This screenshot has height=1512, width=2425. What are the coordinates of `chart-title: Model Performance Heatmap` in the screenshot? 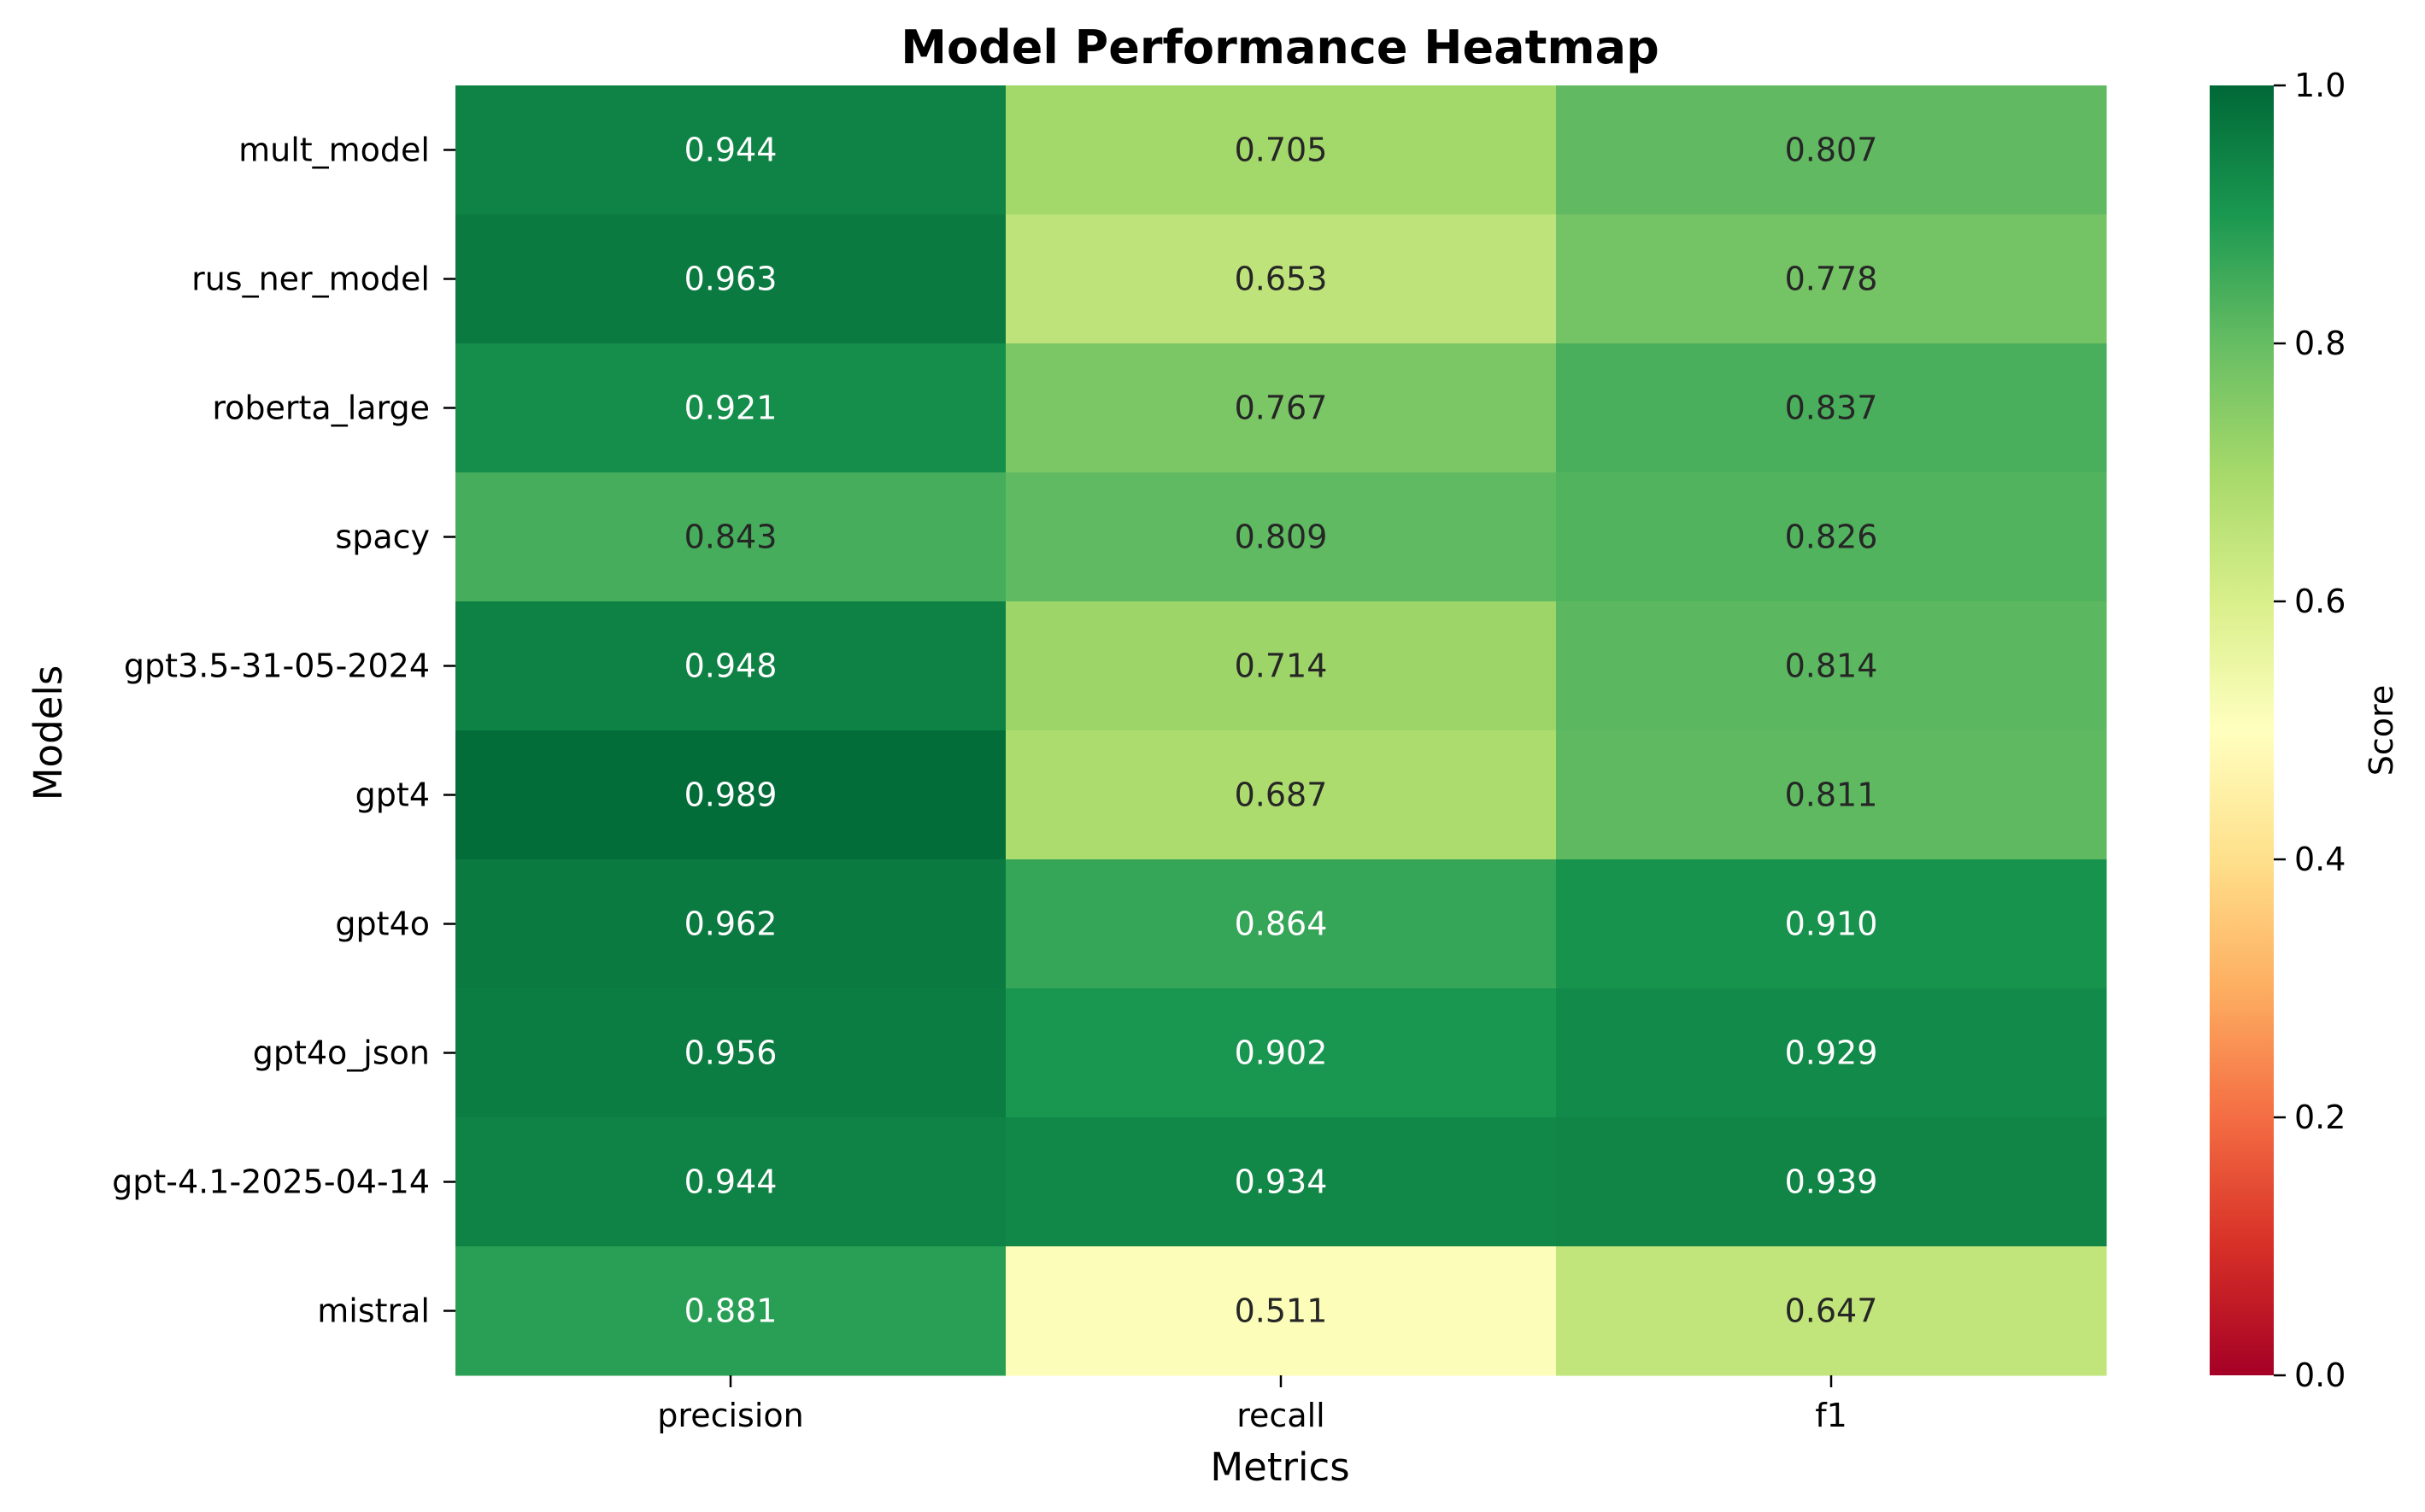 It's located at (1280, 47).